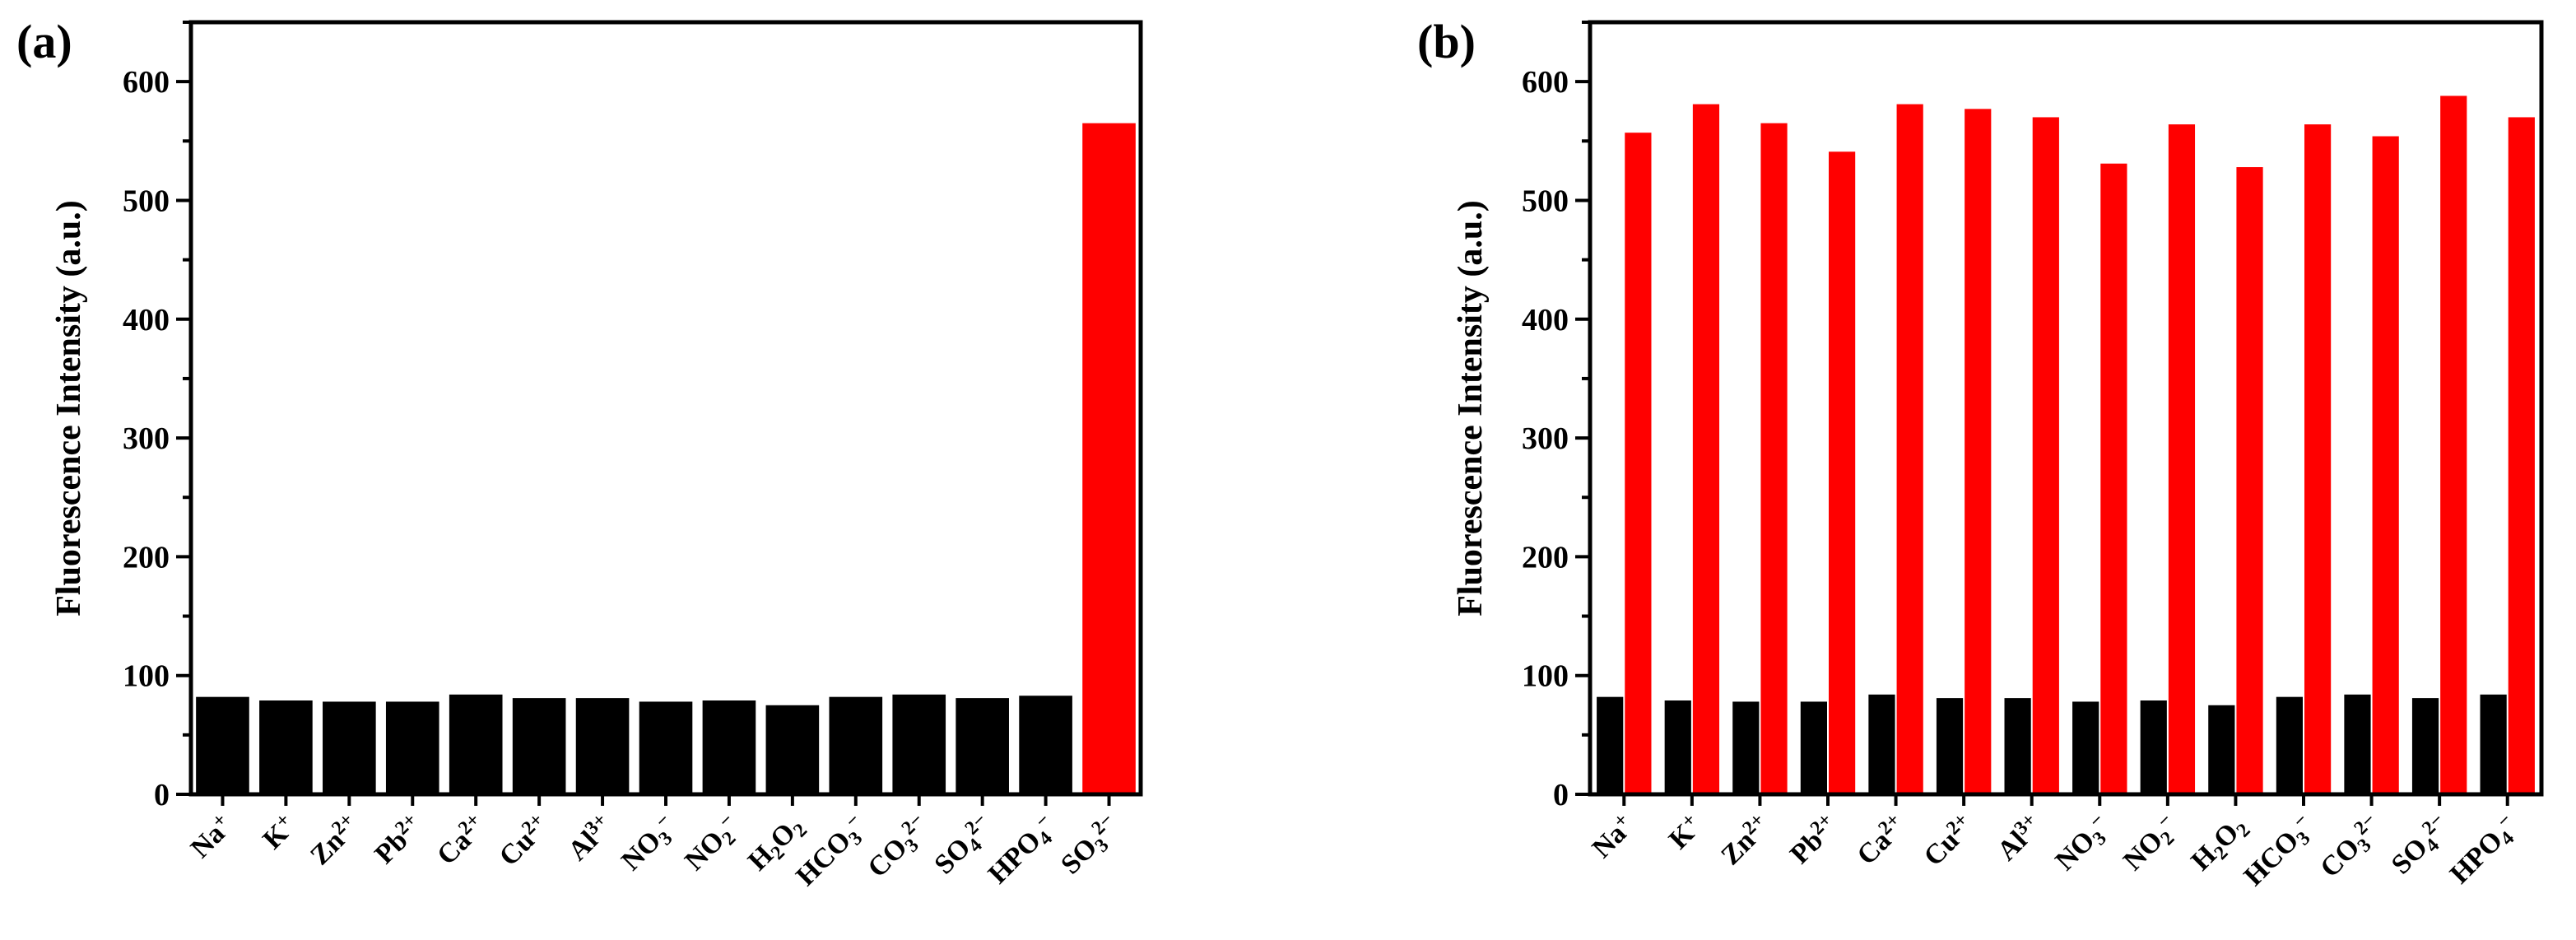 The height and width of the screenshot is (940, 2576). What do you see at coordinates (44, 41) in the screenshot?
I see `panel-label: (a)` at bounding box center [44, 41].